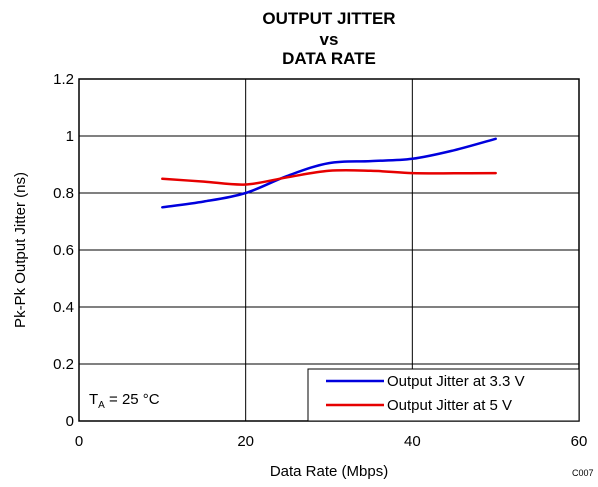 The image size is (598, 487). I want to click on chart-title-line-1: OUTPUT JITTER, so click(328, 18).